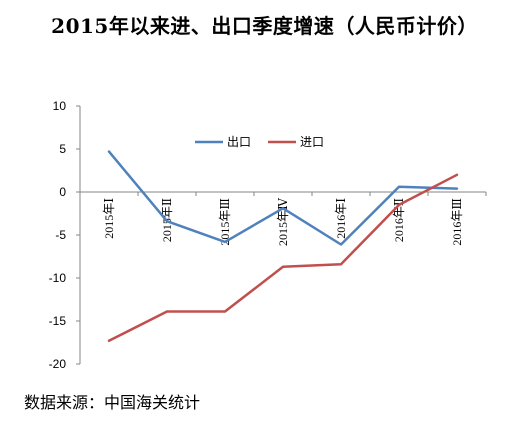 This screenshot has width=529, height=429. Describe the element at coordinates (62, 149) in the screenshot. I see `y-tick-label: 5` at that location.